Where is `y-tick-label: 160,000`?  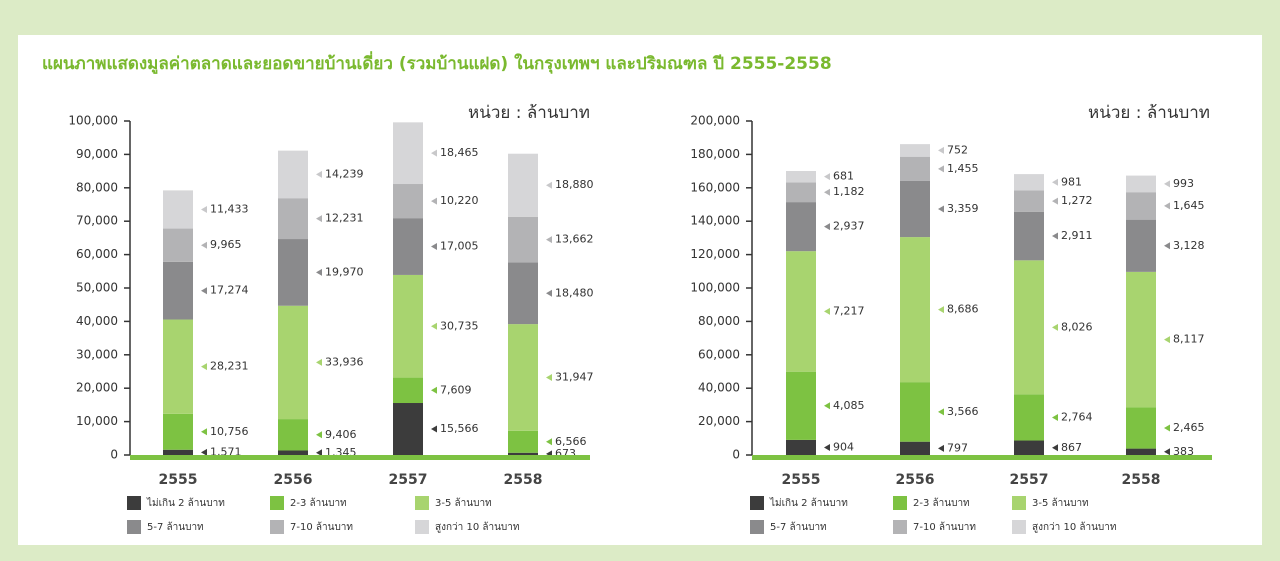 y-tick-label: 160,000 is located at coordinates (715, 187).